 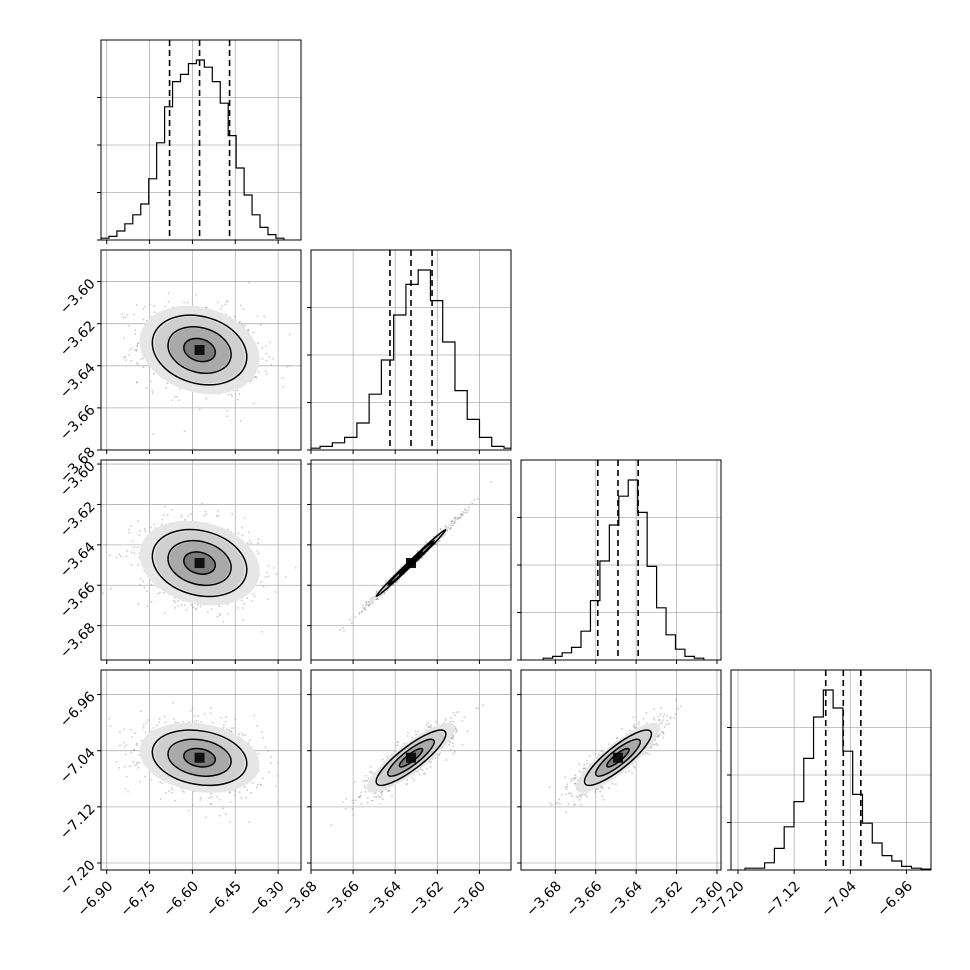 I want to click on axes-frame, so click(x=831, y=770).